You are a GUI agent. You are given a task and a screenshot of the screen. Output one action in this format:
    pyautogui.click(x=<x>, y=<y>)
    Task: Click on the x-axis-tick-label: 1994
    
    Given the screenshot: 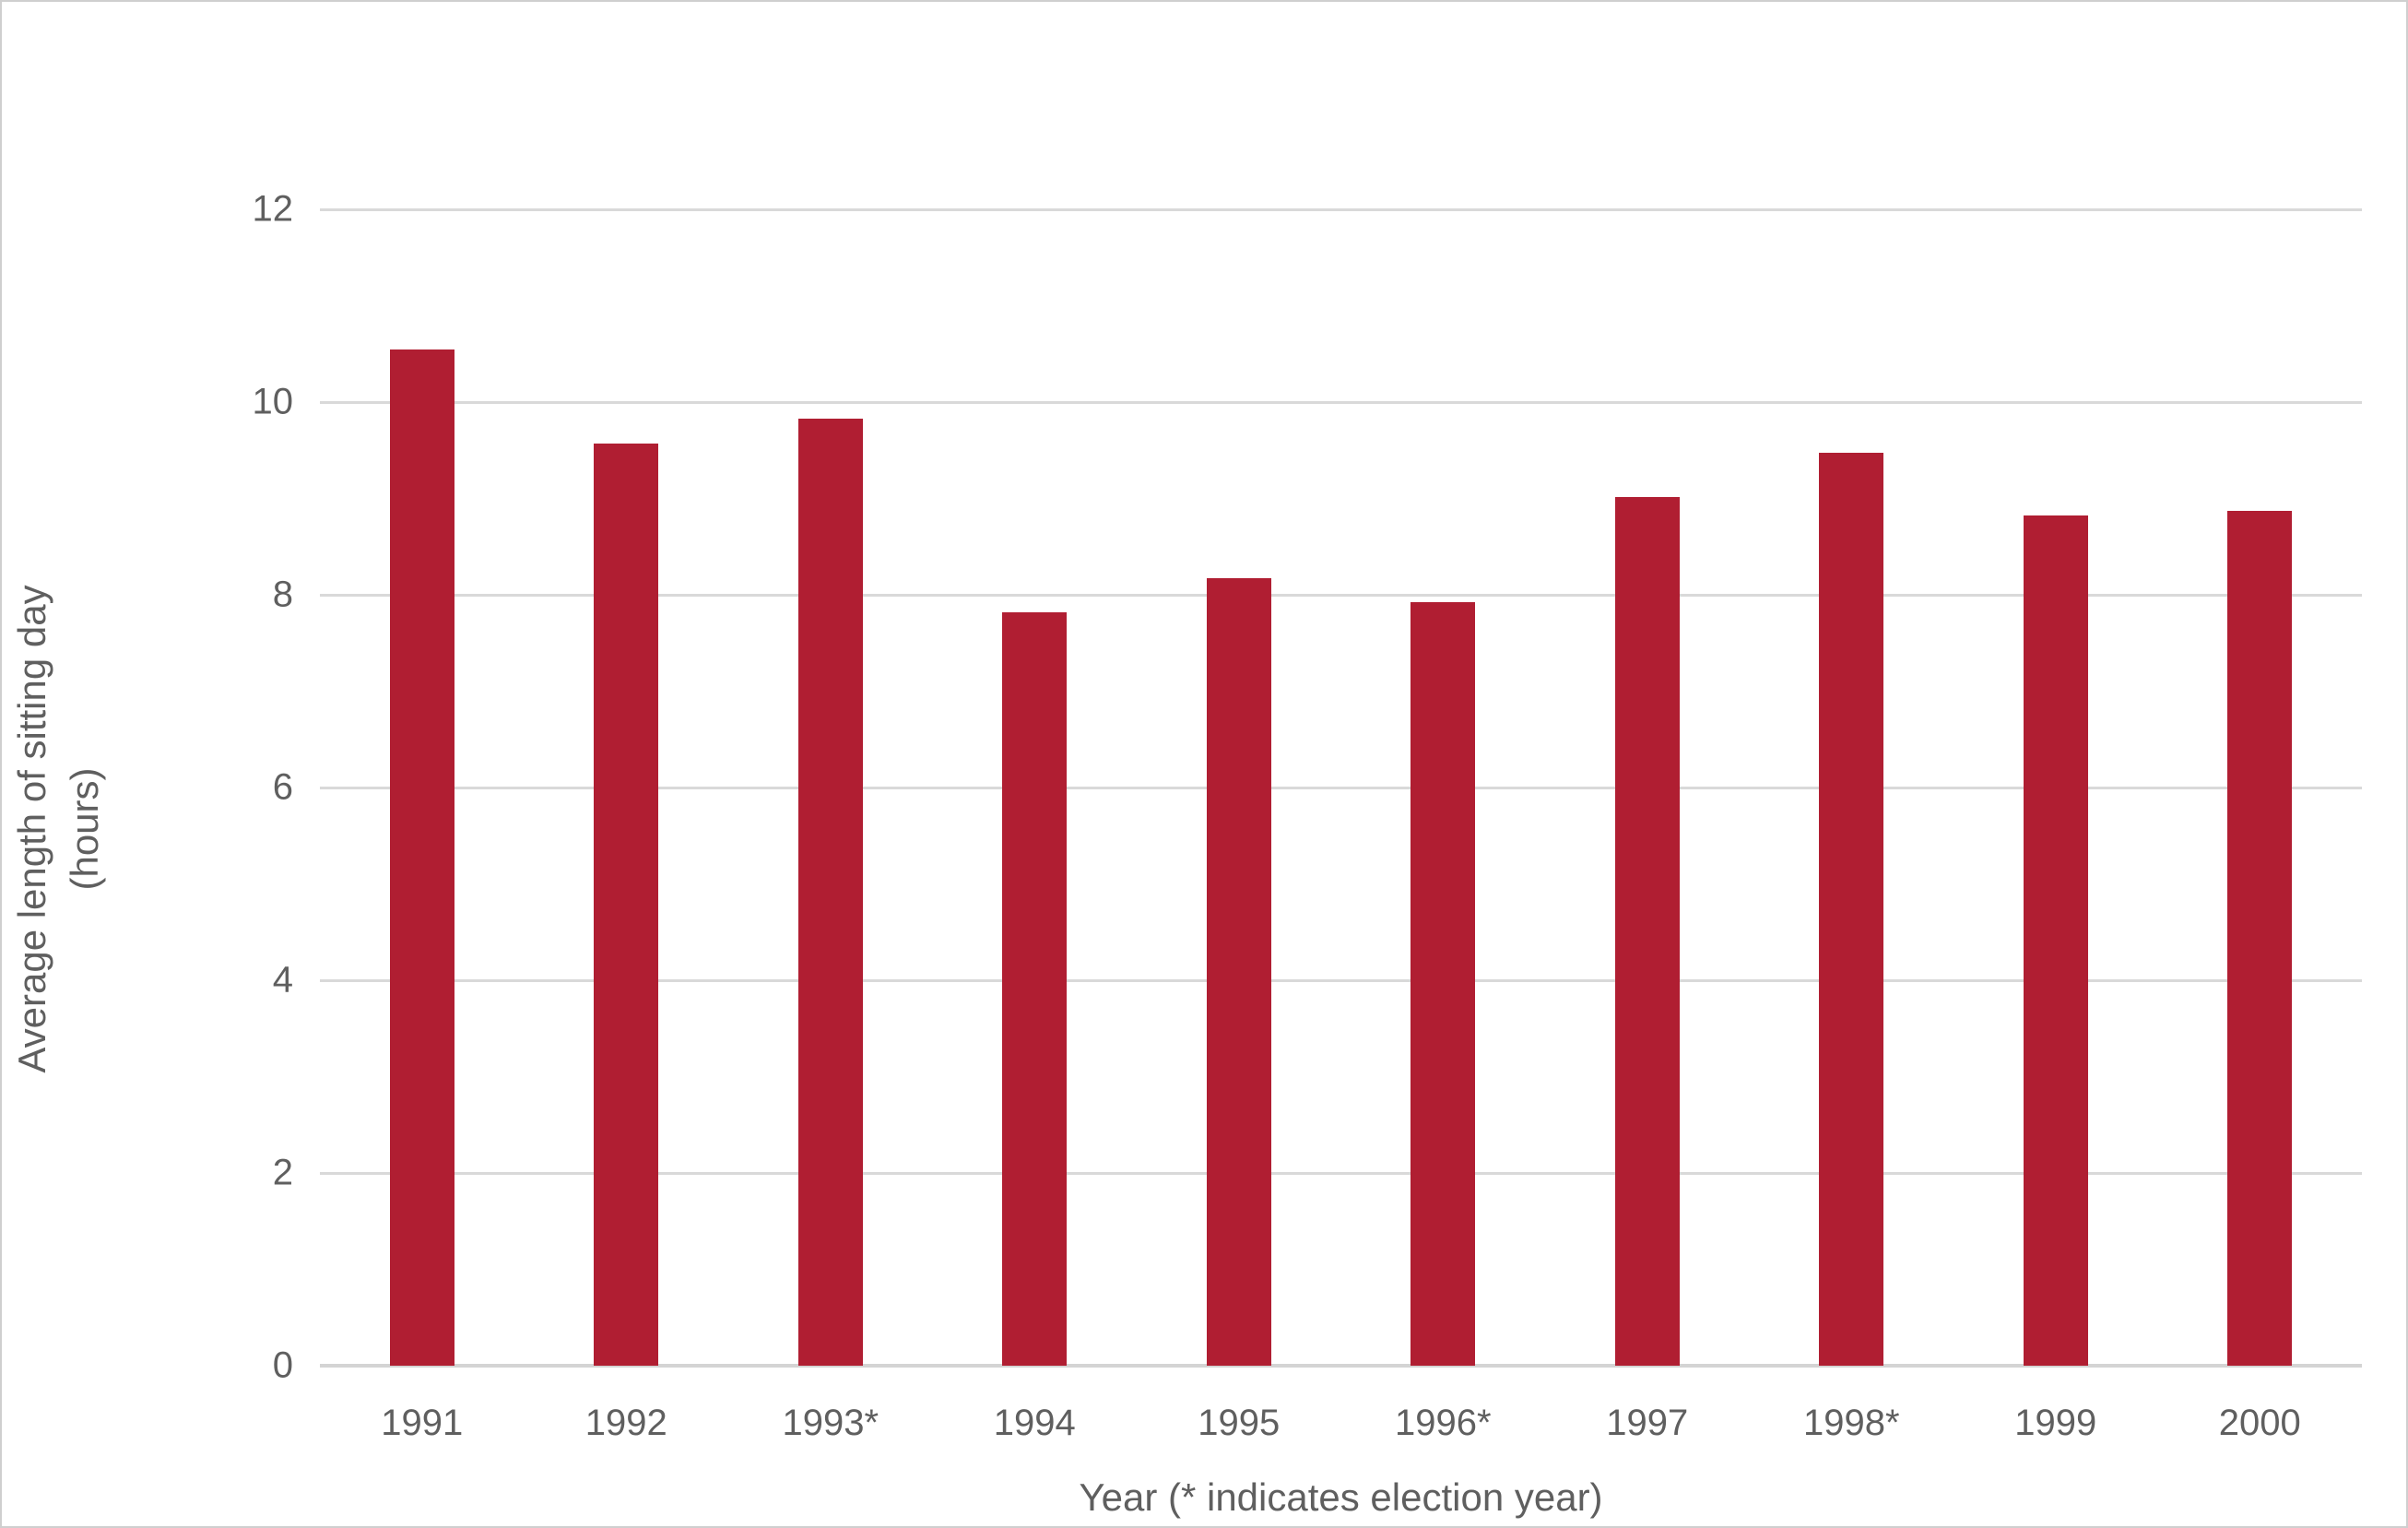 What is the action you would take?
    pyautogui.click(x=1034, y=1423)
    